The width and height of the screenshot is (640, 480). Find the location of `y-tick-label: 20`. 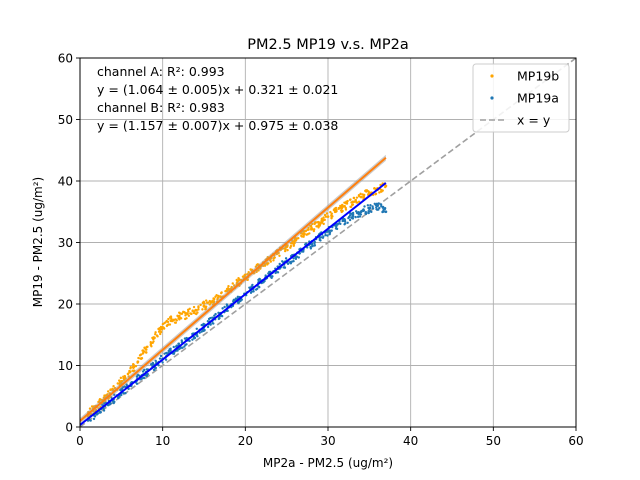

y-tick-label: 20 is located at coordinates (65, 305).